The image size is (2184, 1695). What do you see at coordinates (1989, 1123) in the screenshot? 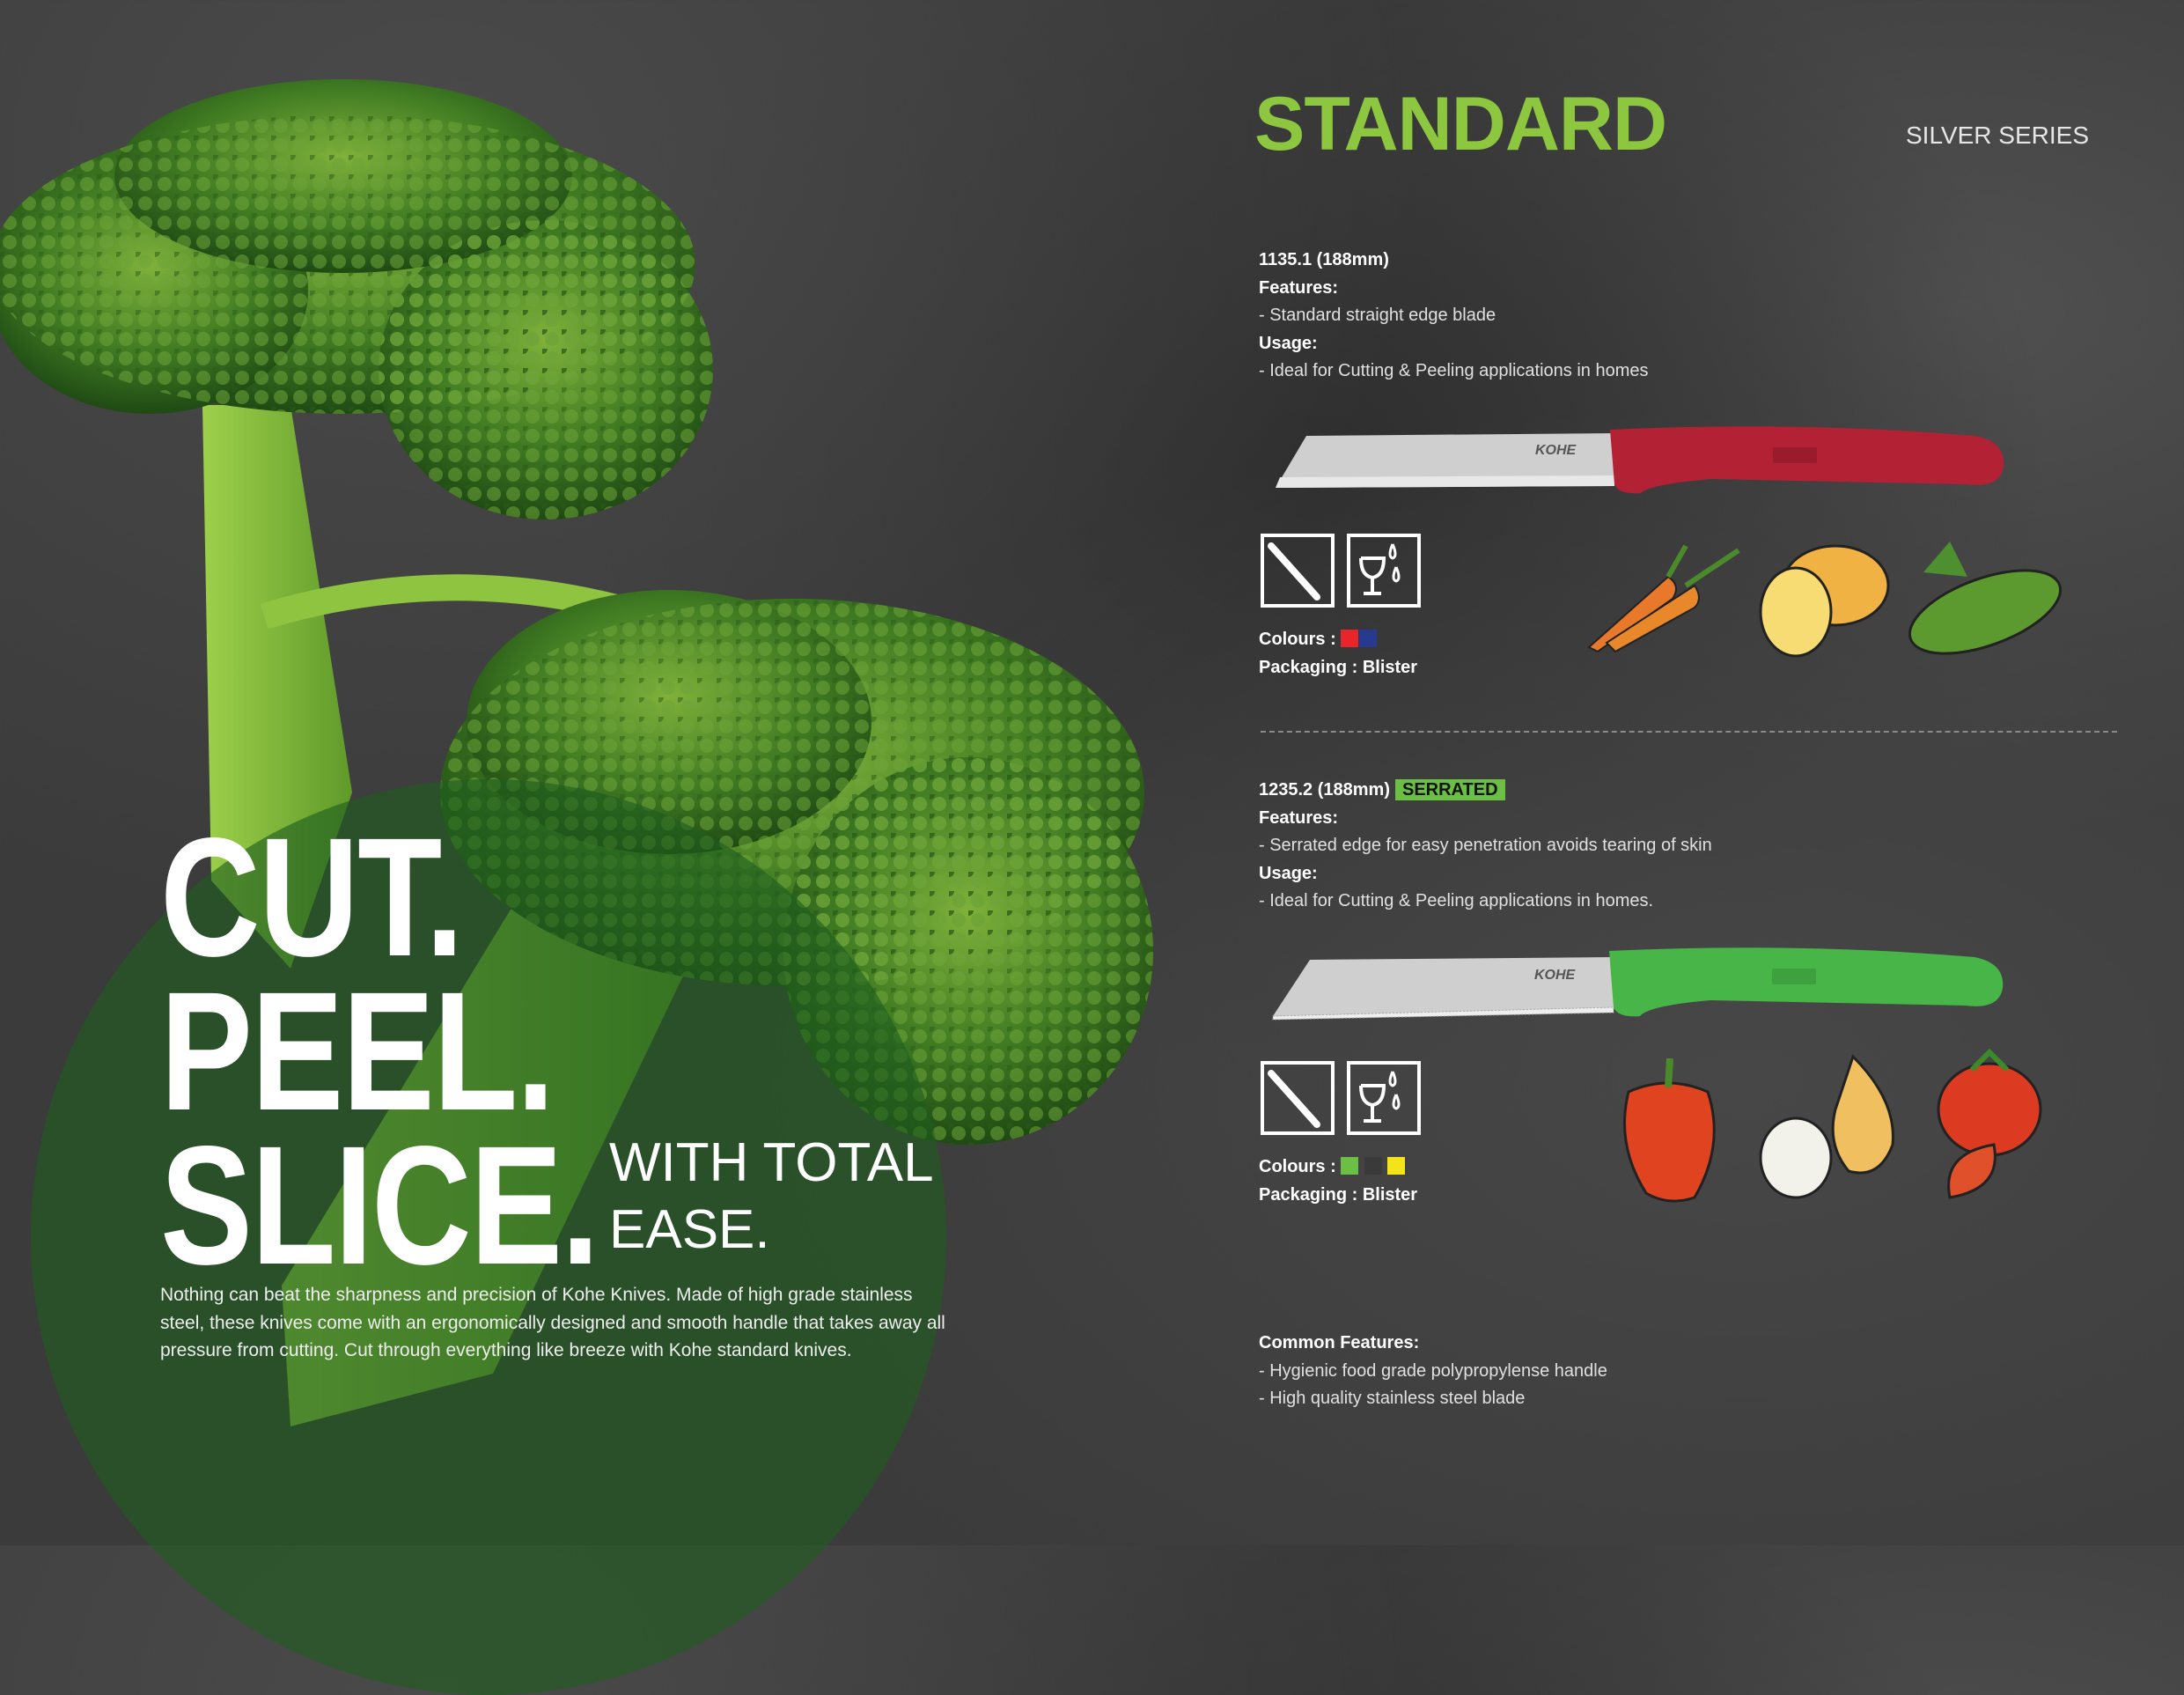
I see `tomato-icon` at bounding box center [1989, 1123].